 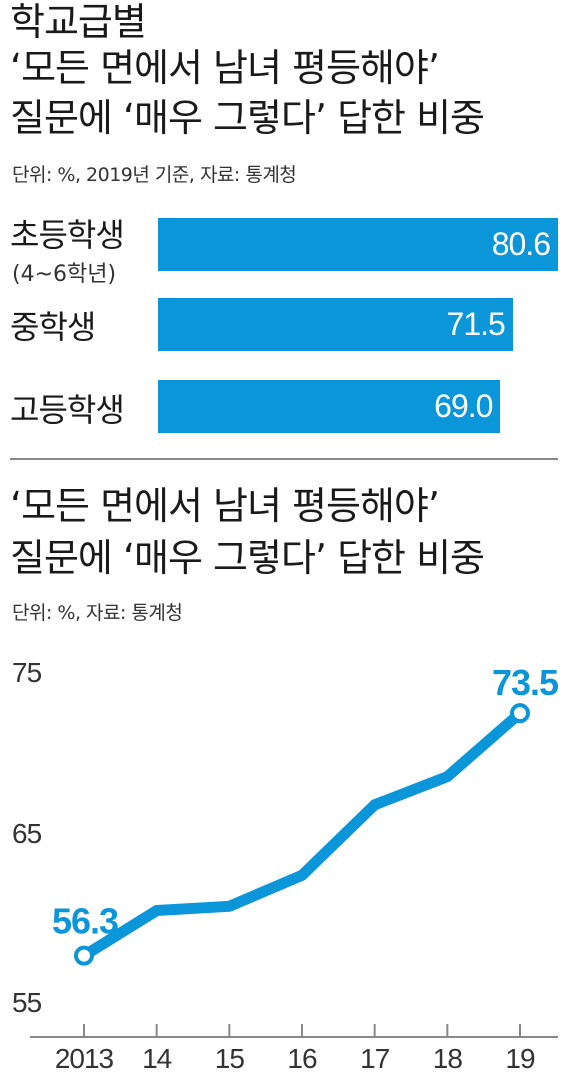 What do you see at coordinates (225, 506) in the screenshot?
I see `bottom-title-line-1: ‘모든 면에서 남녀 평등해야’` at bounding box center [225, 506].